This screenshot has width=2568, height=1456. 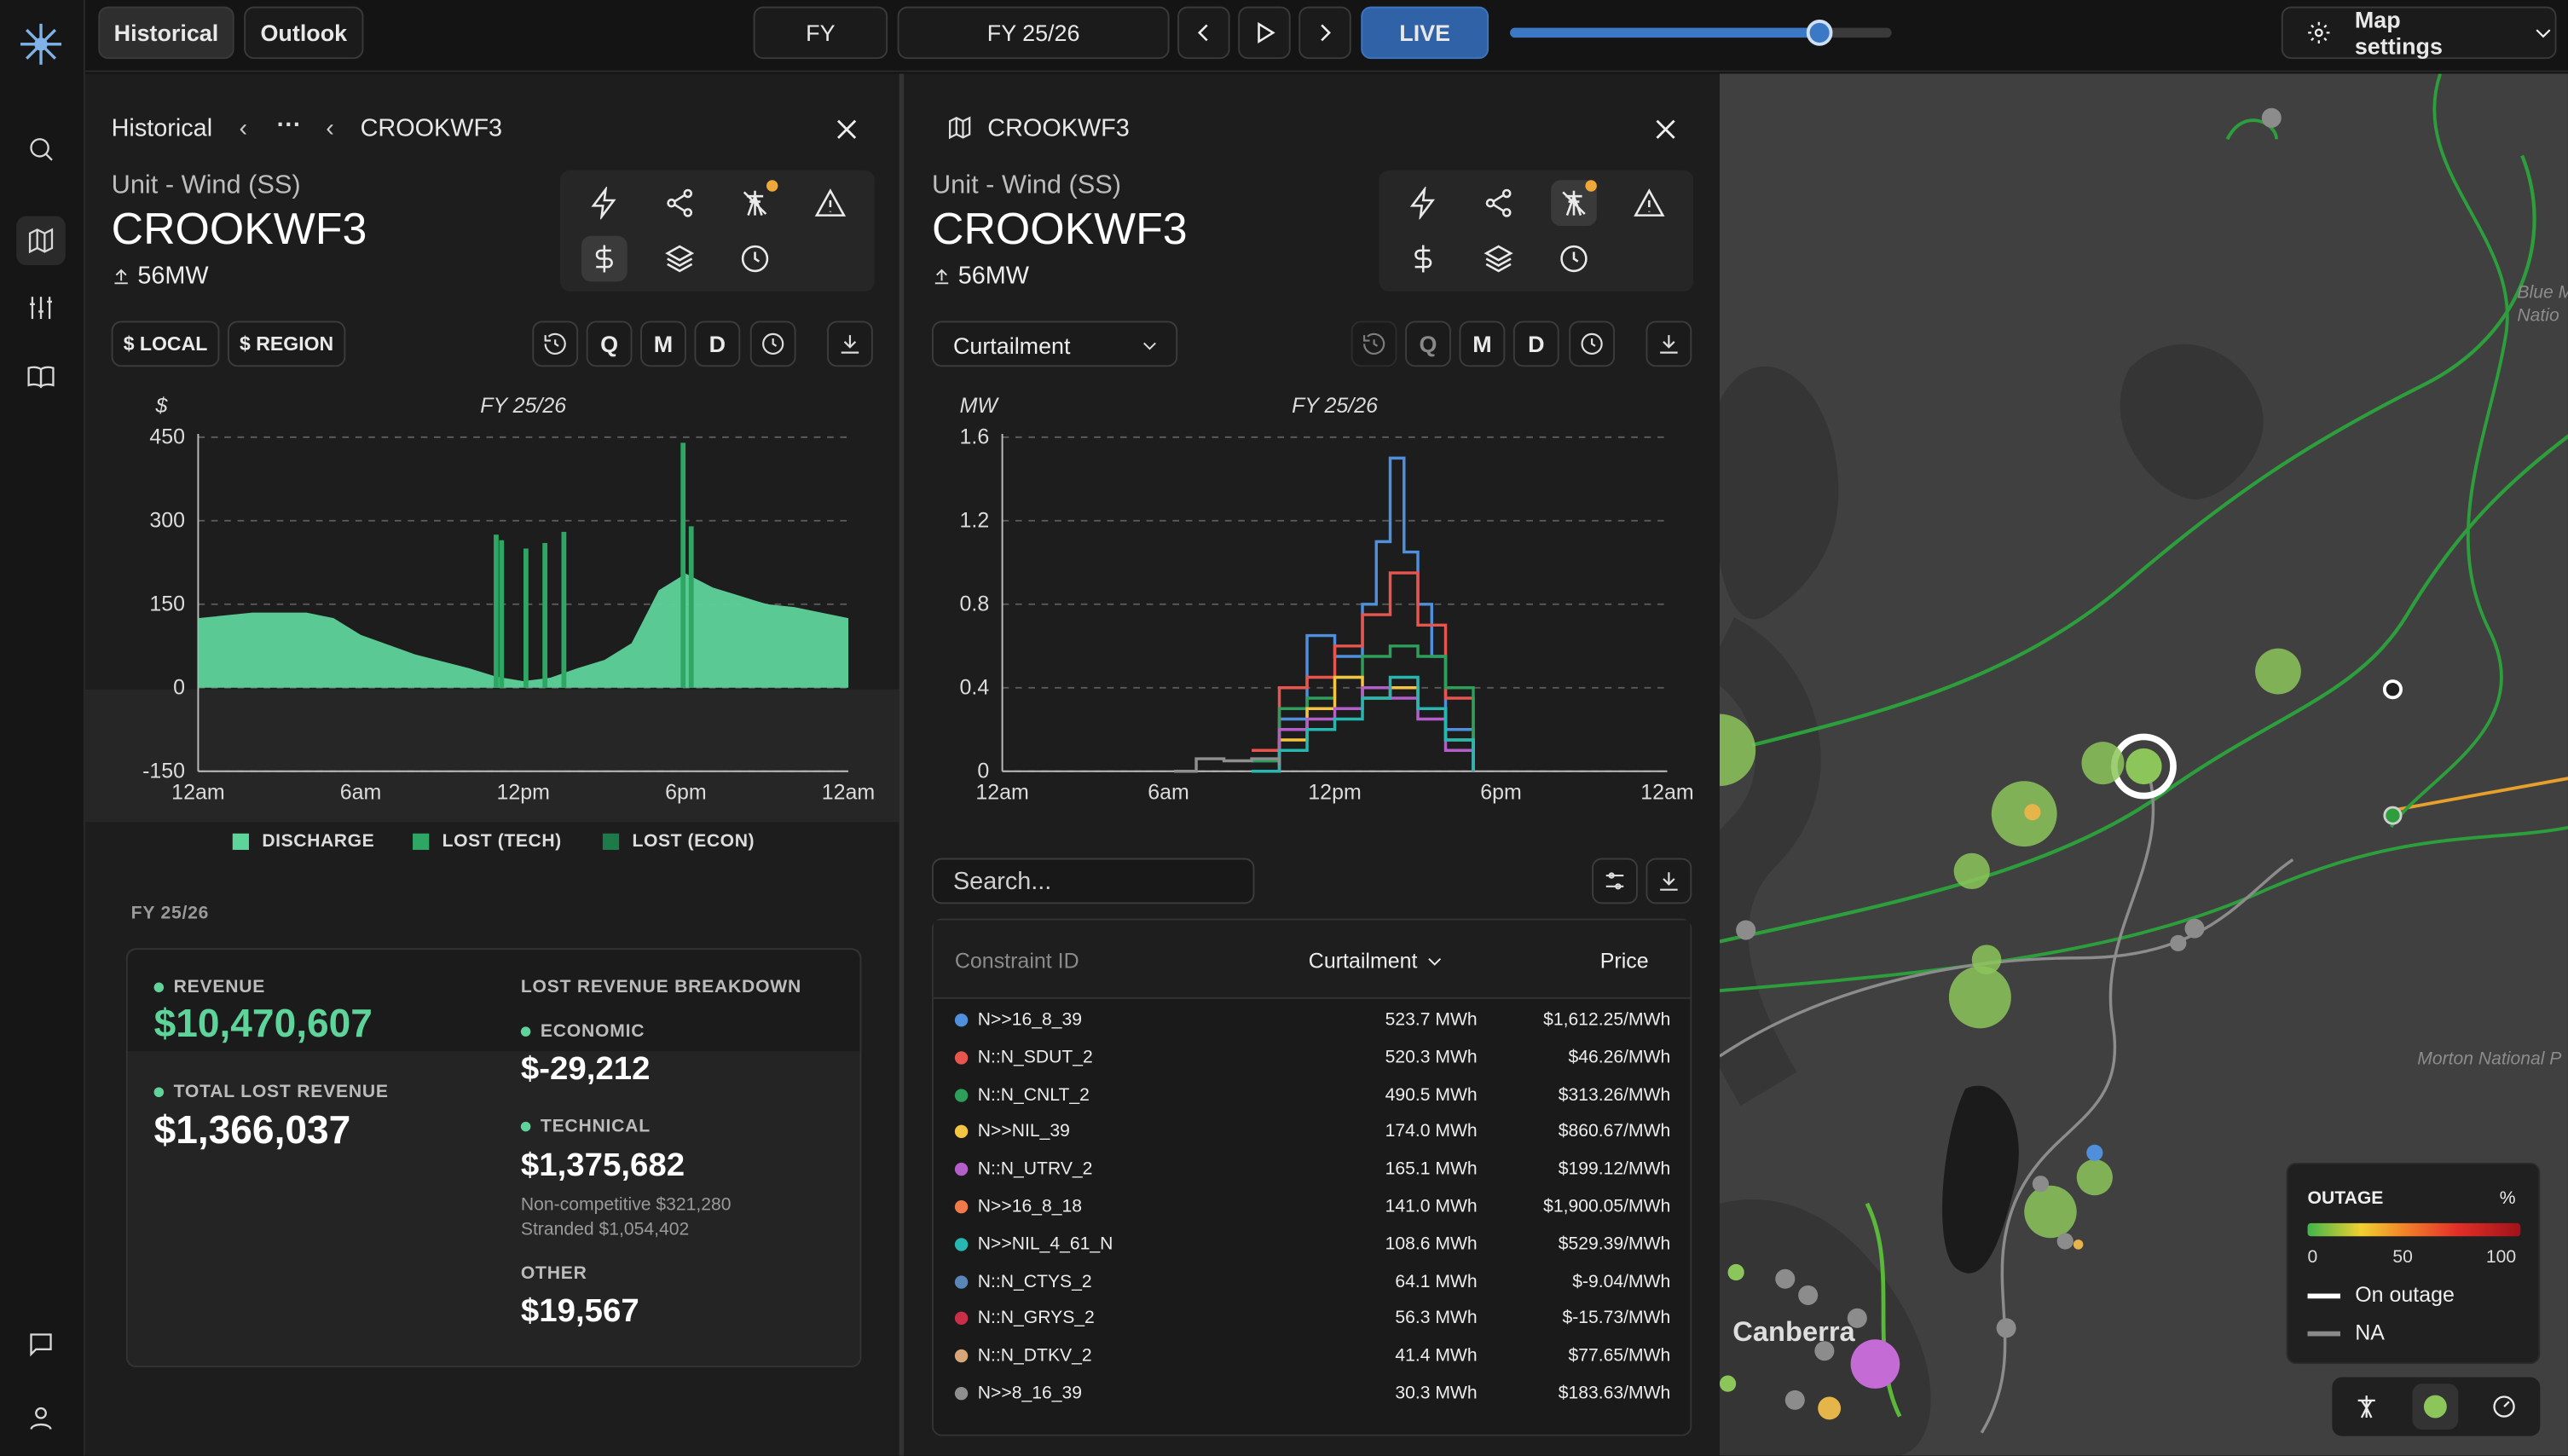 I want to click on y-tick-label: -150, so click(x=164, y=771).